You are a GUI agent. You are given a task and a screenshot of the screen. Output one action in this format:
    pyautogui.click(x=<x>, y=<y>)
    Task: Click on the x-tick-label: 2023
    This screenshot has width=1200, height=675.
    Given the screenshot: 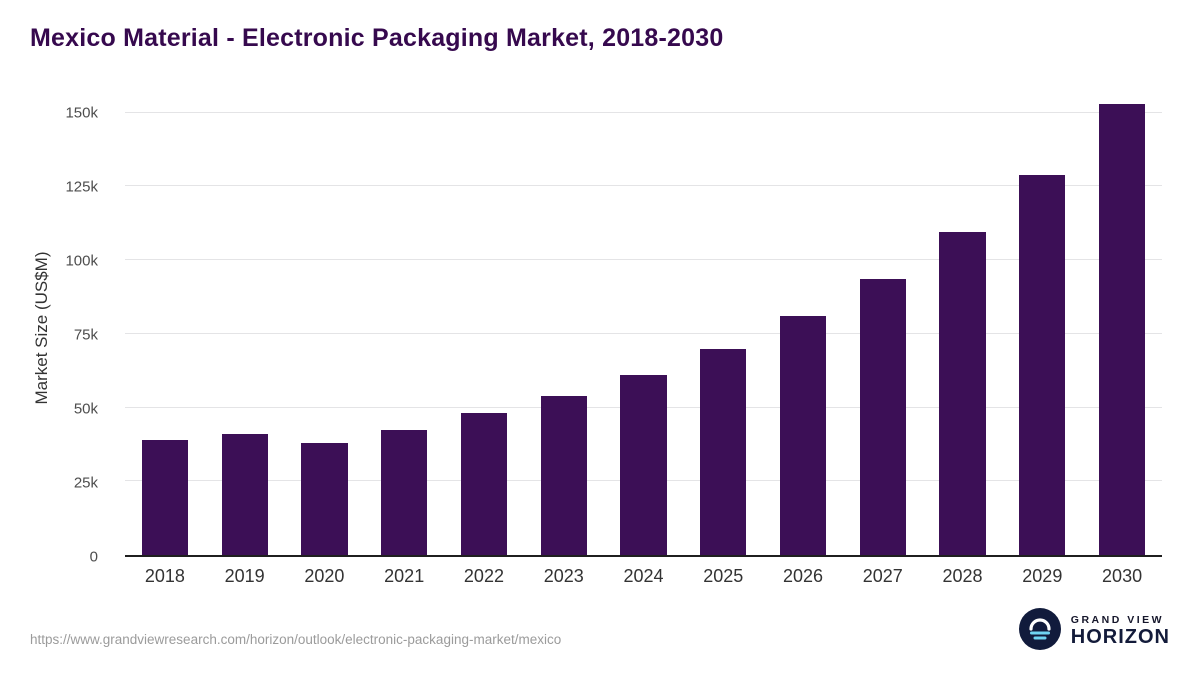 What is the action you would take?
    pyautogui.click(x=563, y=576)
    